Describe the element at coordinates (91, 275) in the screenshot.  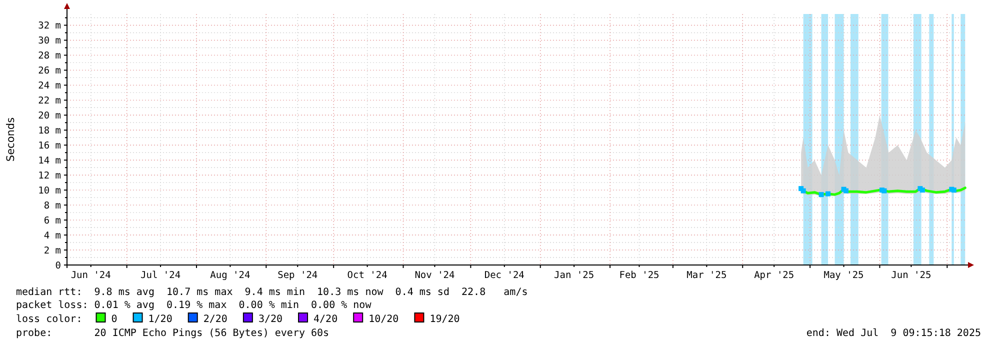
I see `x-tick-label: Jun '24` at that location.